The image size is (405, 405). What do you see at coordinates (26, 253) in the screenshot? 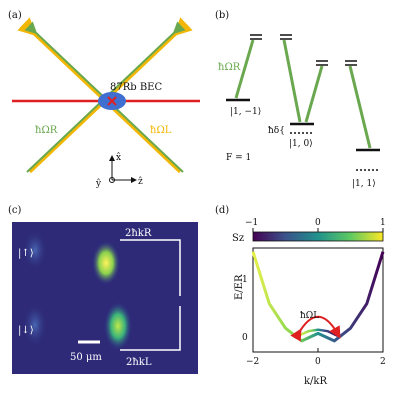
I see `spin-up-label: |↑⟩` at bounding box center [26, 253].